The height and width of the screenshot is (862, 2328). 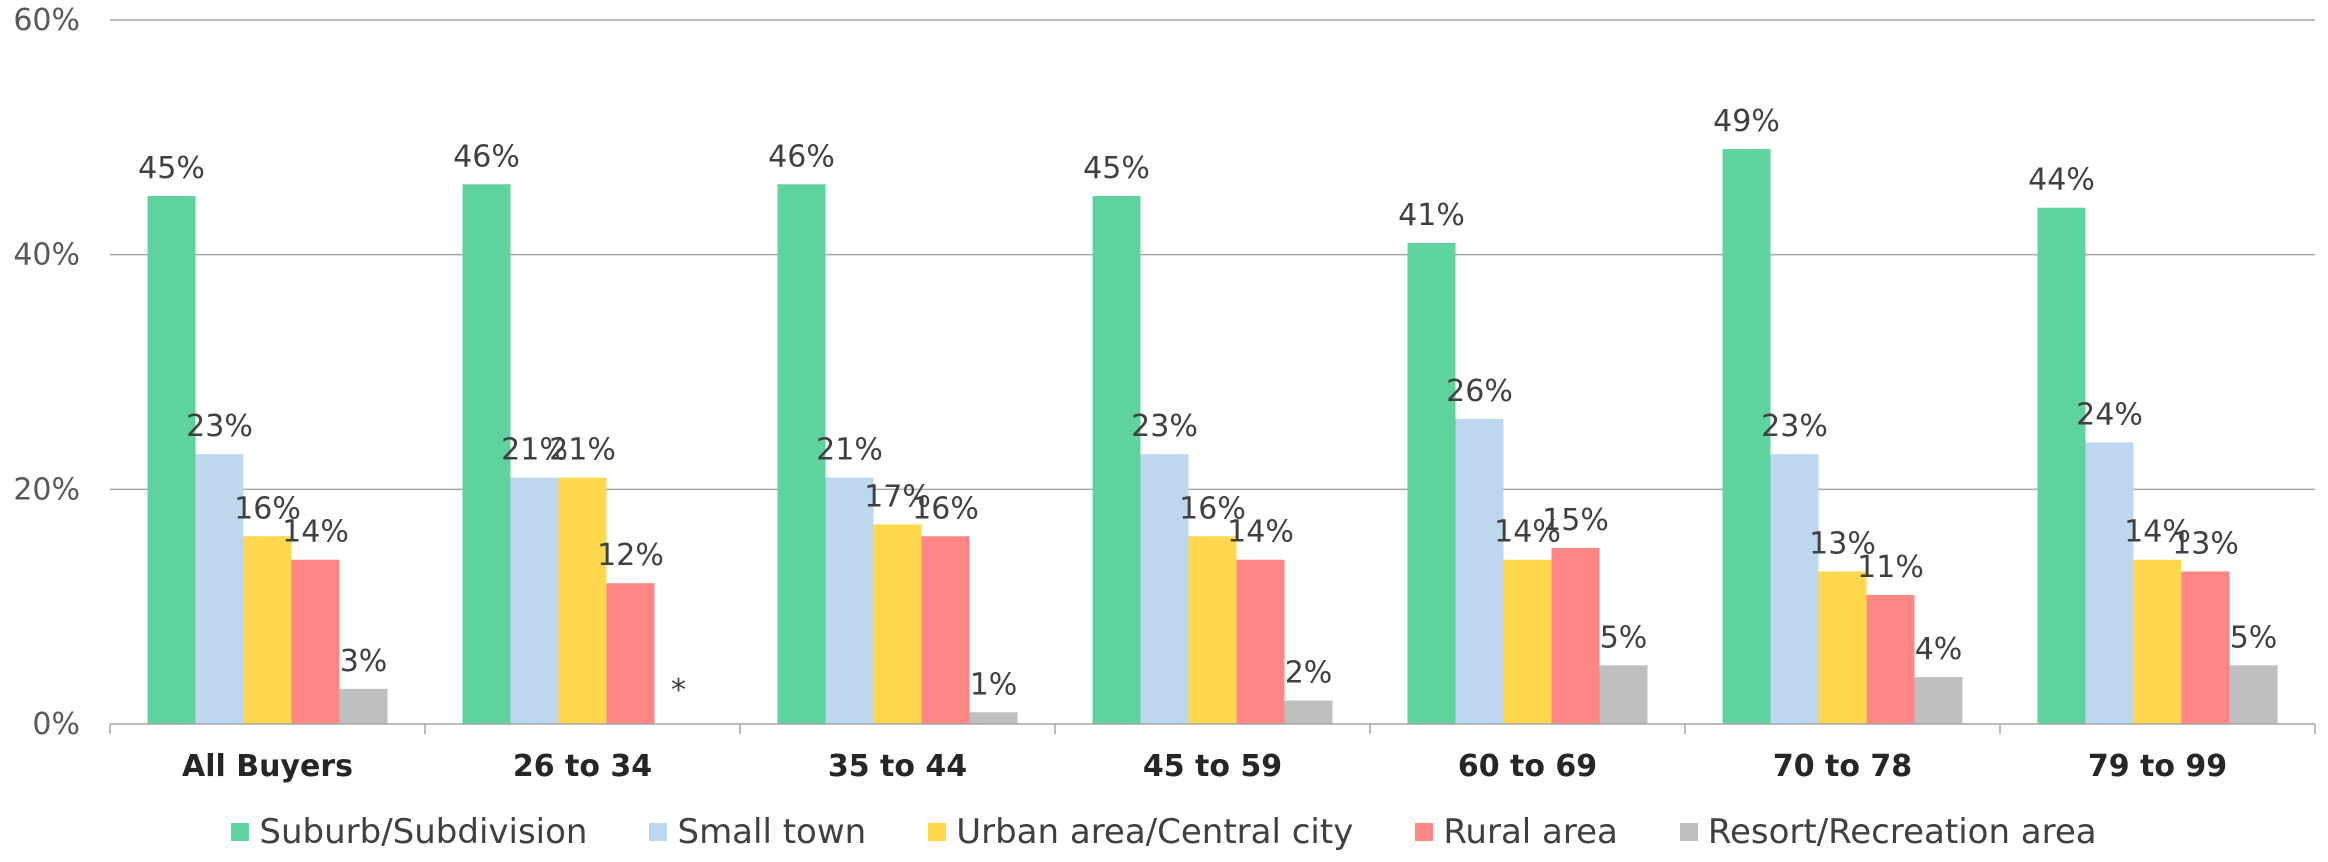 What do you see at coordinates (678, 690) in the screenshot?
I see `data-label: *` at bounding box center [678, 690].